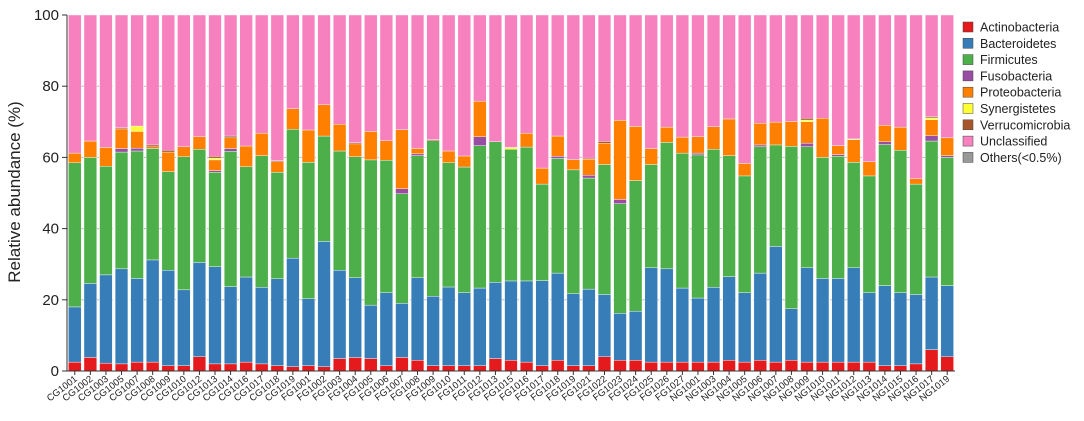  I want to click on y-tick-label: 60, so click(50, 157).